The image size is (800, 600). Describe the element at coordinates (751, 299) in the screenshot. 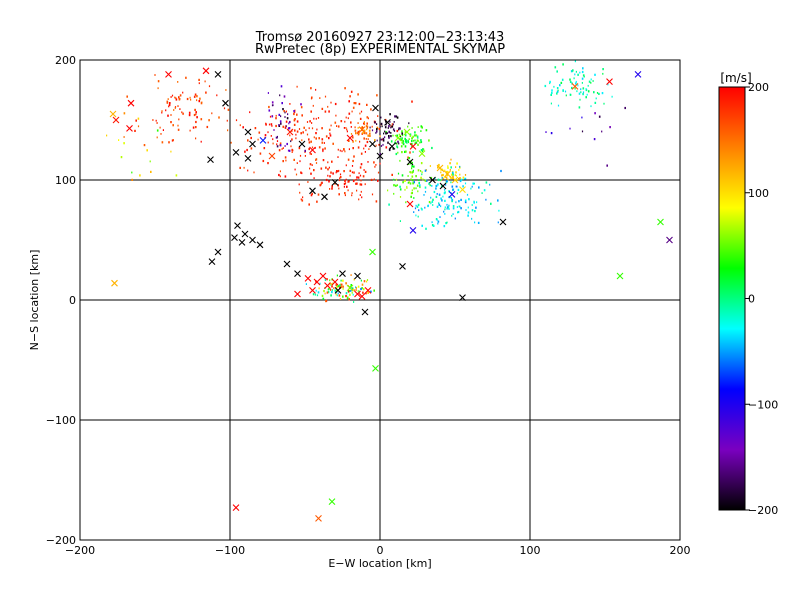

I see `colorbar-tick-label: 0` at that location.